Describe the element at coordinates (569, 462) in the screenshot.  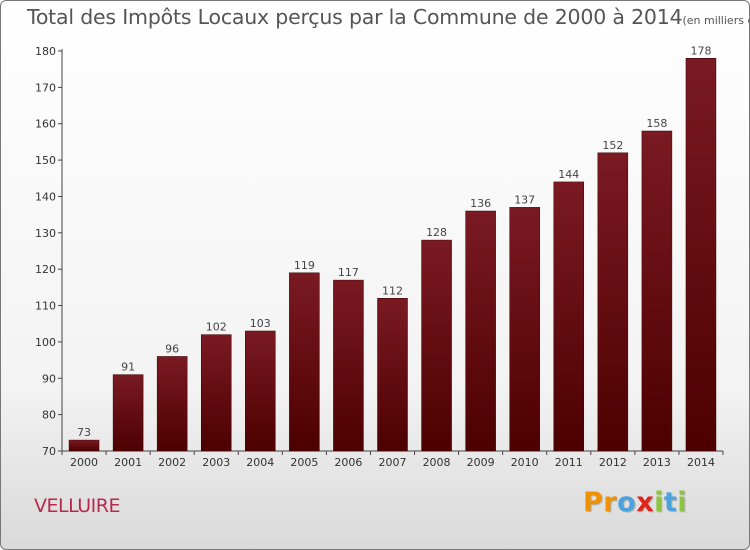
I see `x-tick-label: 2011` at that location.